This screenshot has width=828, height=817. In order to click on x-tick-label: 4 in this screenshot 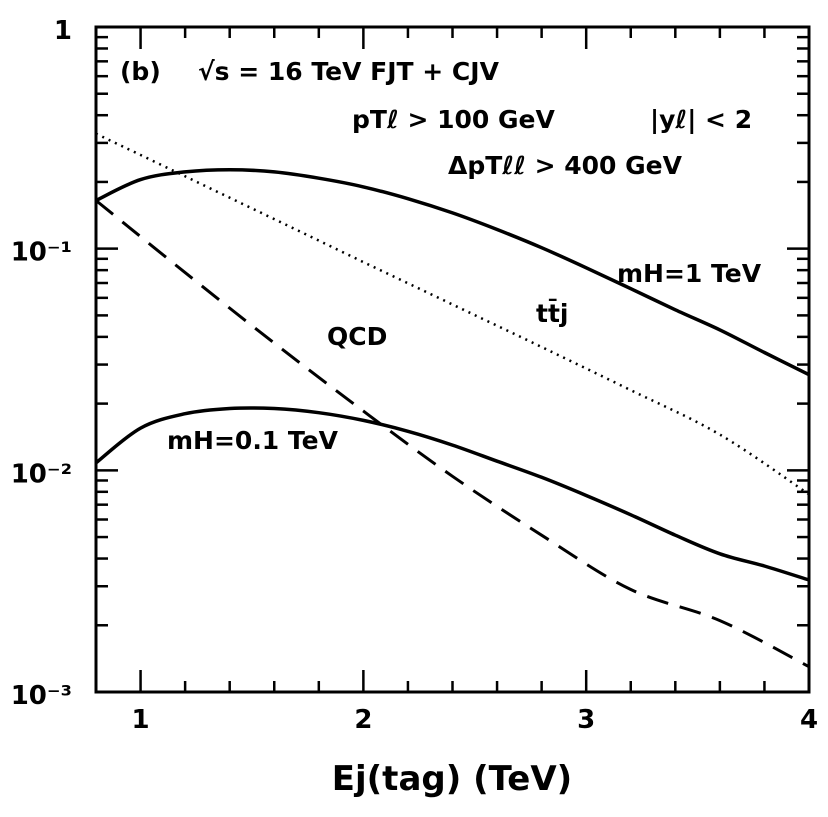, I will do `click(809, 720)`.